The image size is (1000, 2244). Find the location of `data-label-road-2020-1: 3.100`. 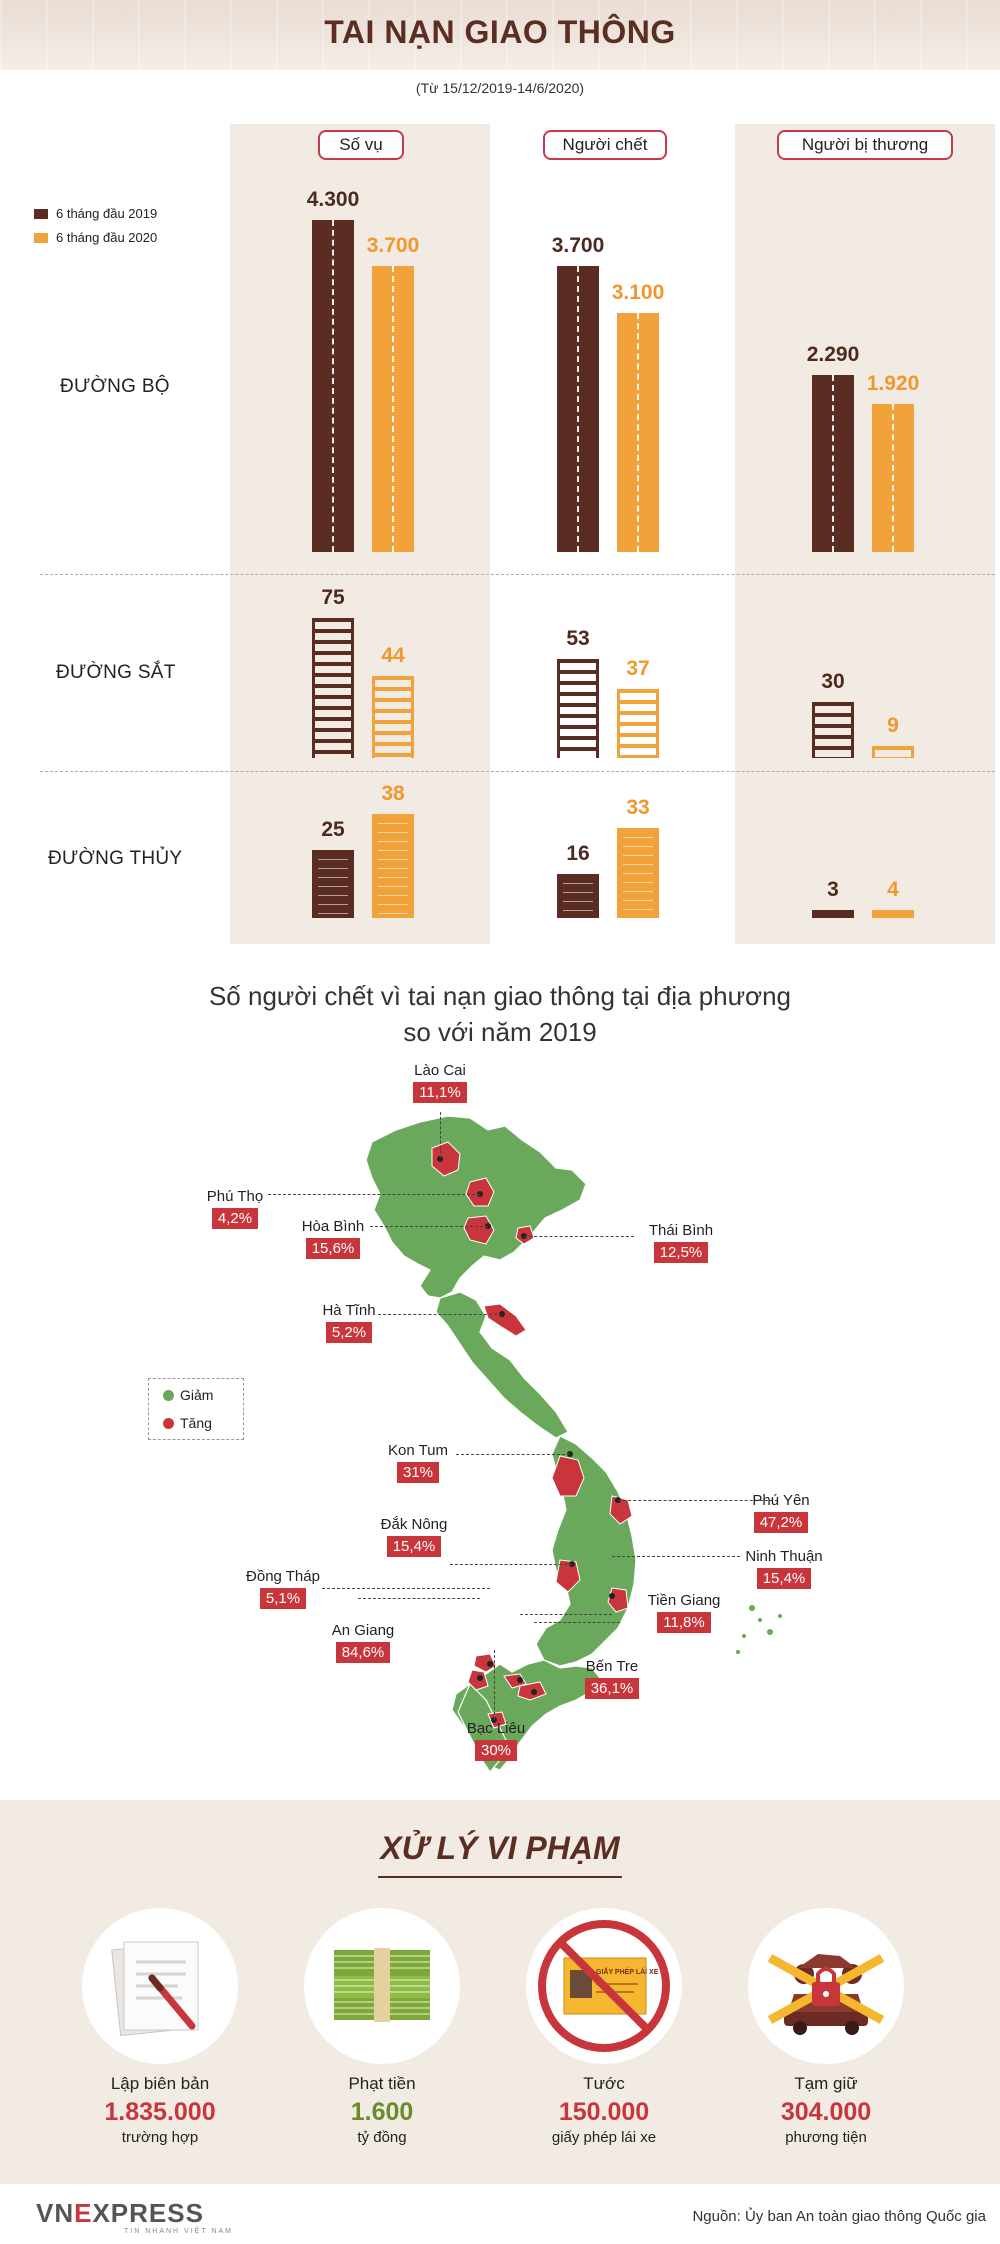

data-label-road-2020-1: 3.100 is located at coordinates (638, 292).